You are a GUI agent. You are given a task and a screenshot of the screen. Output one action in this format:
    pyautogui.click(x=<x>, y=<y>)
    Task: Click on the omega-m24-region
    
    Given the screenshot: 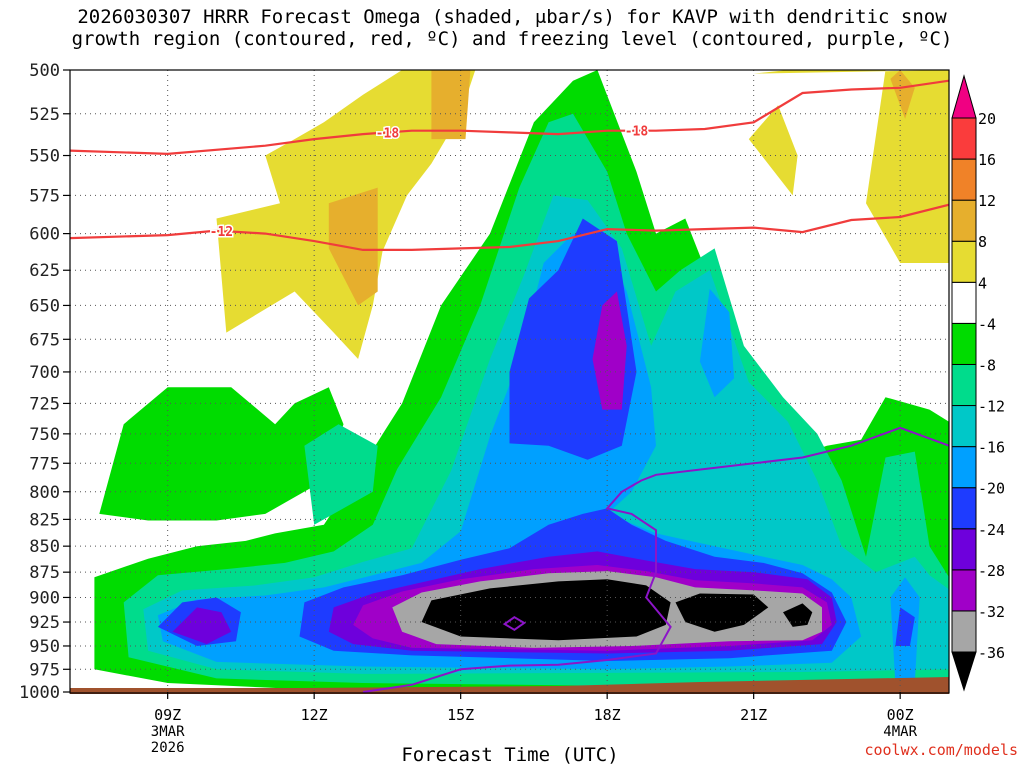 What is the action you would take?
    pyautogui.click(x=202, y=626)
    